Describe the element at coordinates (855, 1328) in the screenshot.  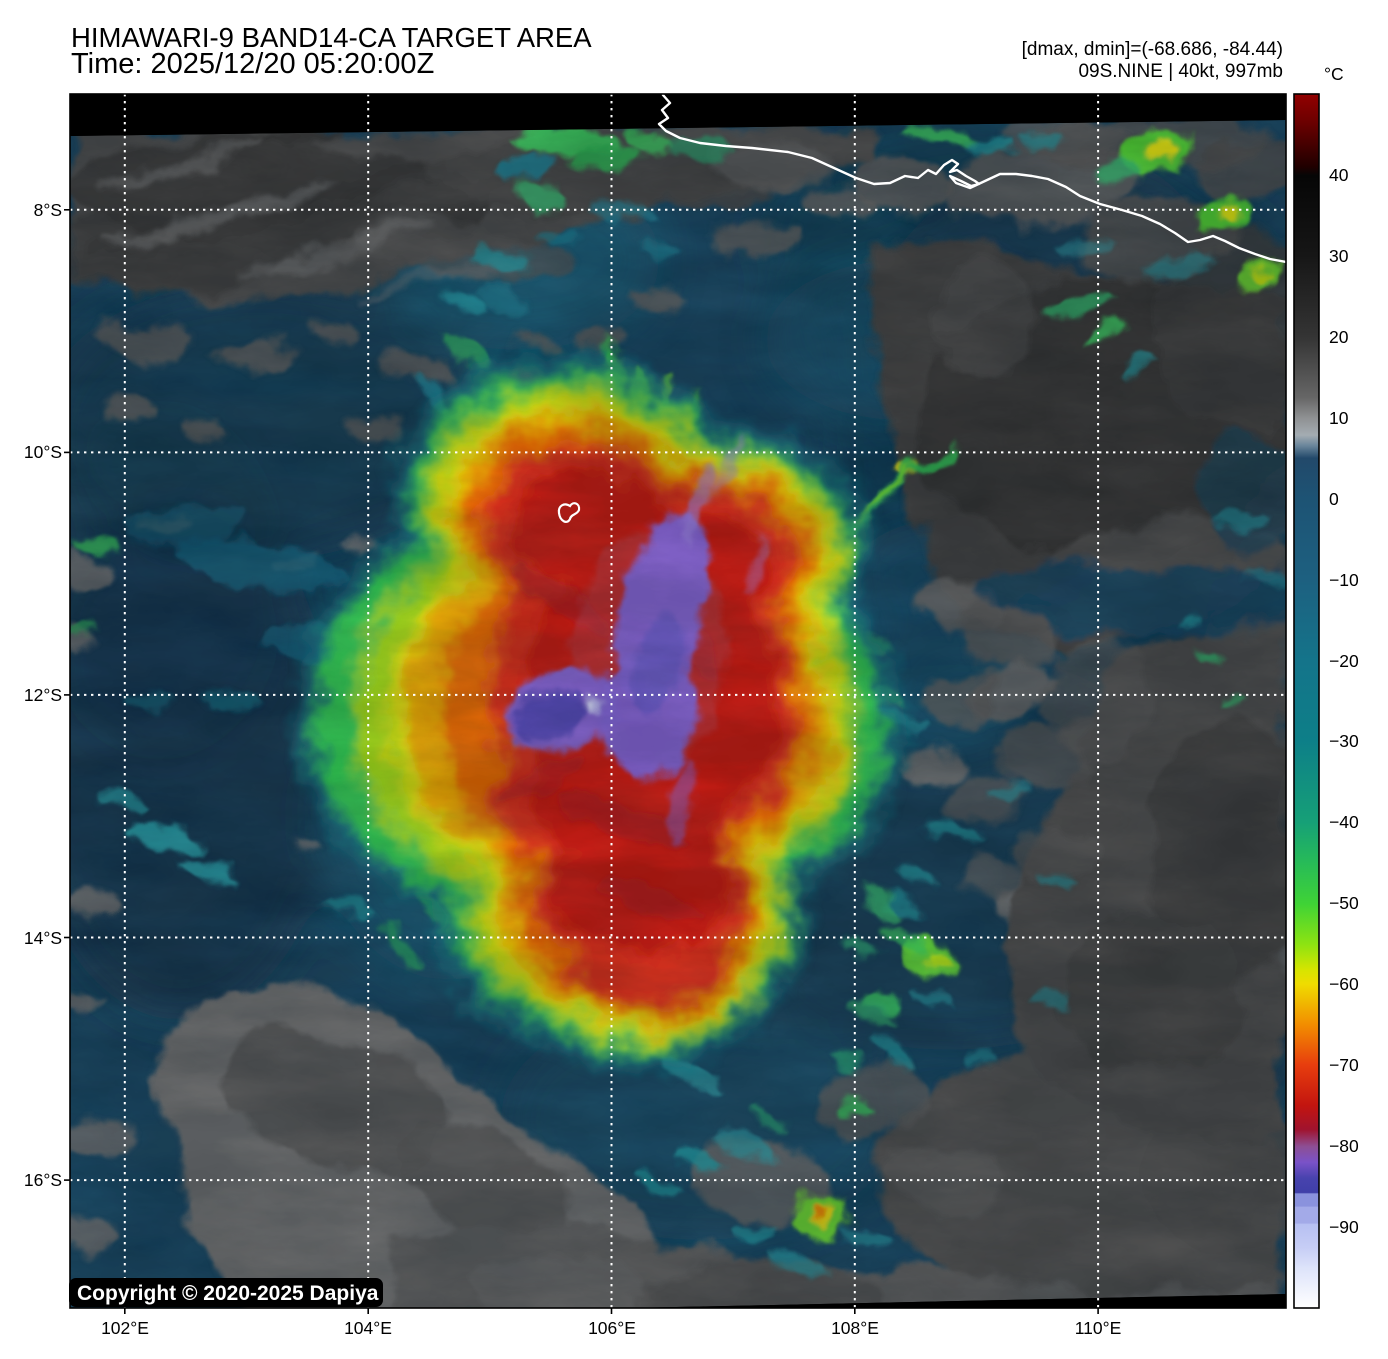
I see `svg-text: 108°E` at that location.